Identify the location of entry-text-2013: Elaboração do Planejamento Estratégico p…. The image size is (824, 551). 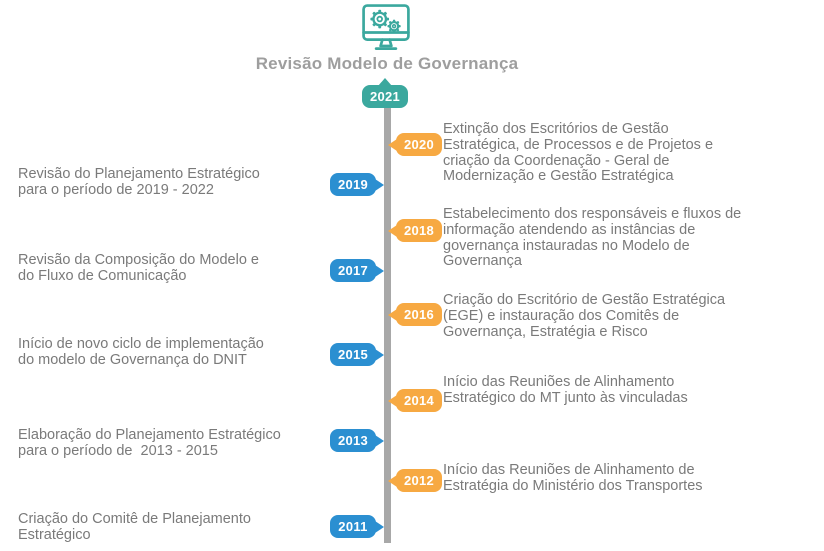
(149, 443).